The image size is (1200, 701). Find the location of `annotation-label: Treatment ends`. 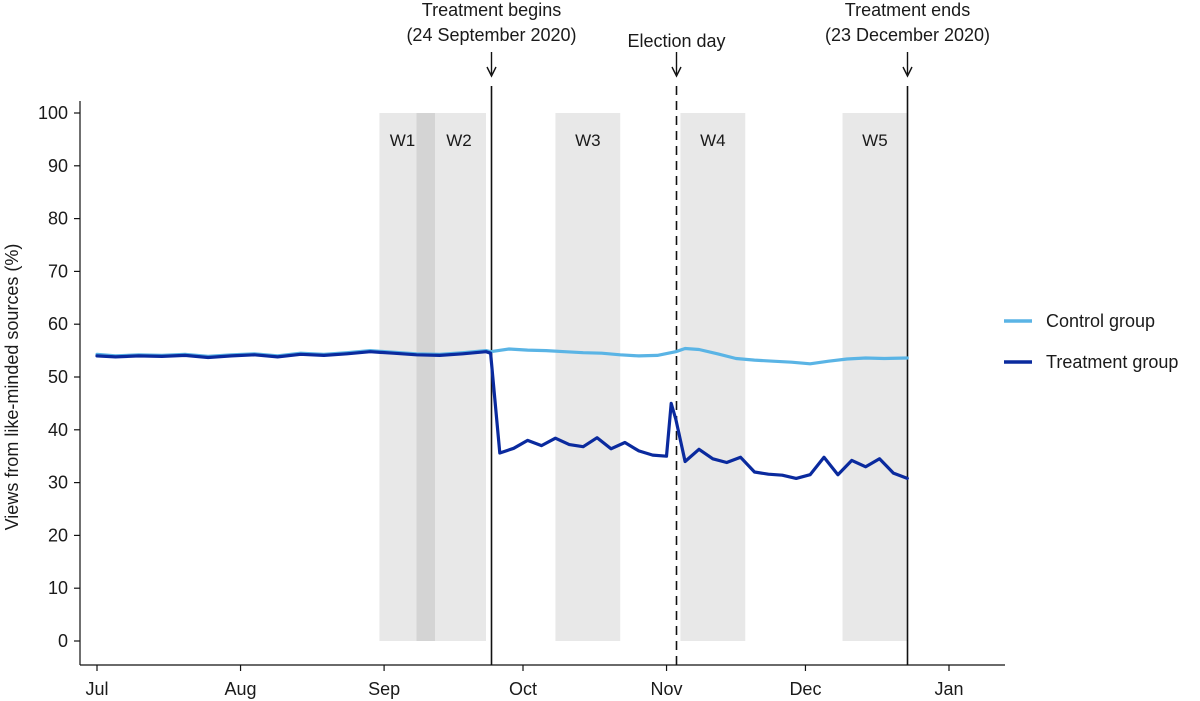

annotation-label: Treatment ends is located at coordinates (907, 10).